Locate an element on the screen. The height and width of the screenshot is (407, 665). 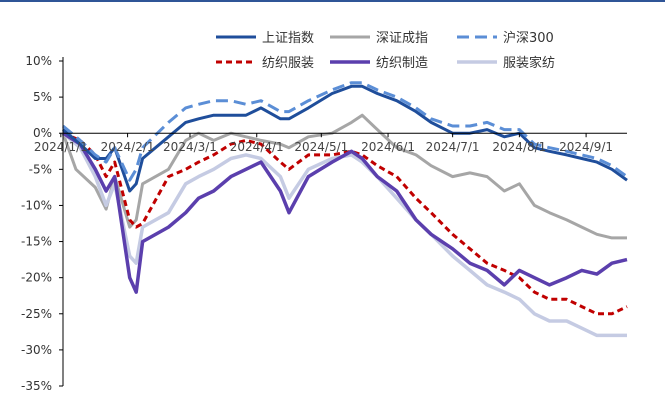
y-tick-label-9: -35% is located at coordinates (36, 386).